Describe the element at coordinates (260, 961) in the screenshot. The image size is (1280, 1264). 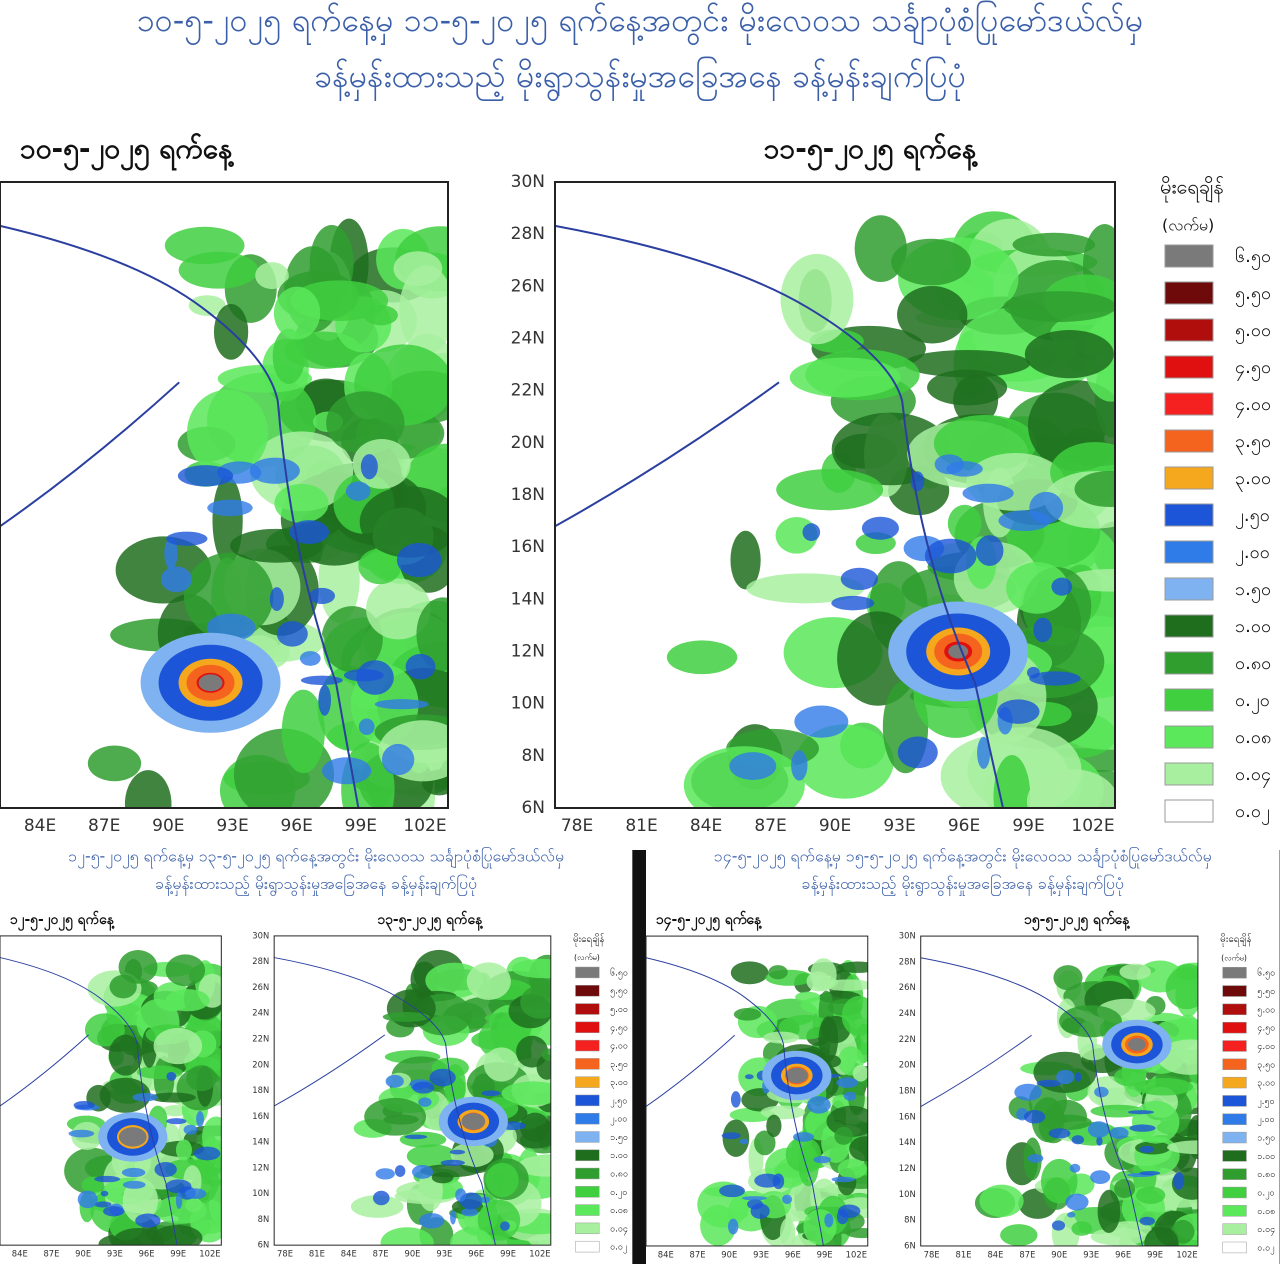
I see `lat-label: 28N` at that location.